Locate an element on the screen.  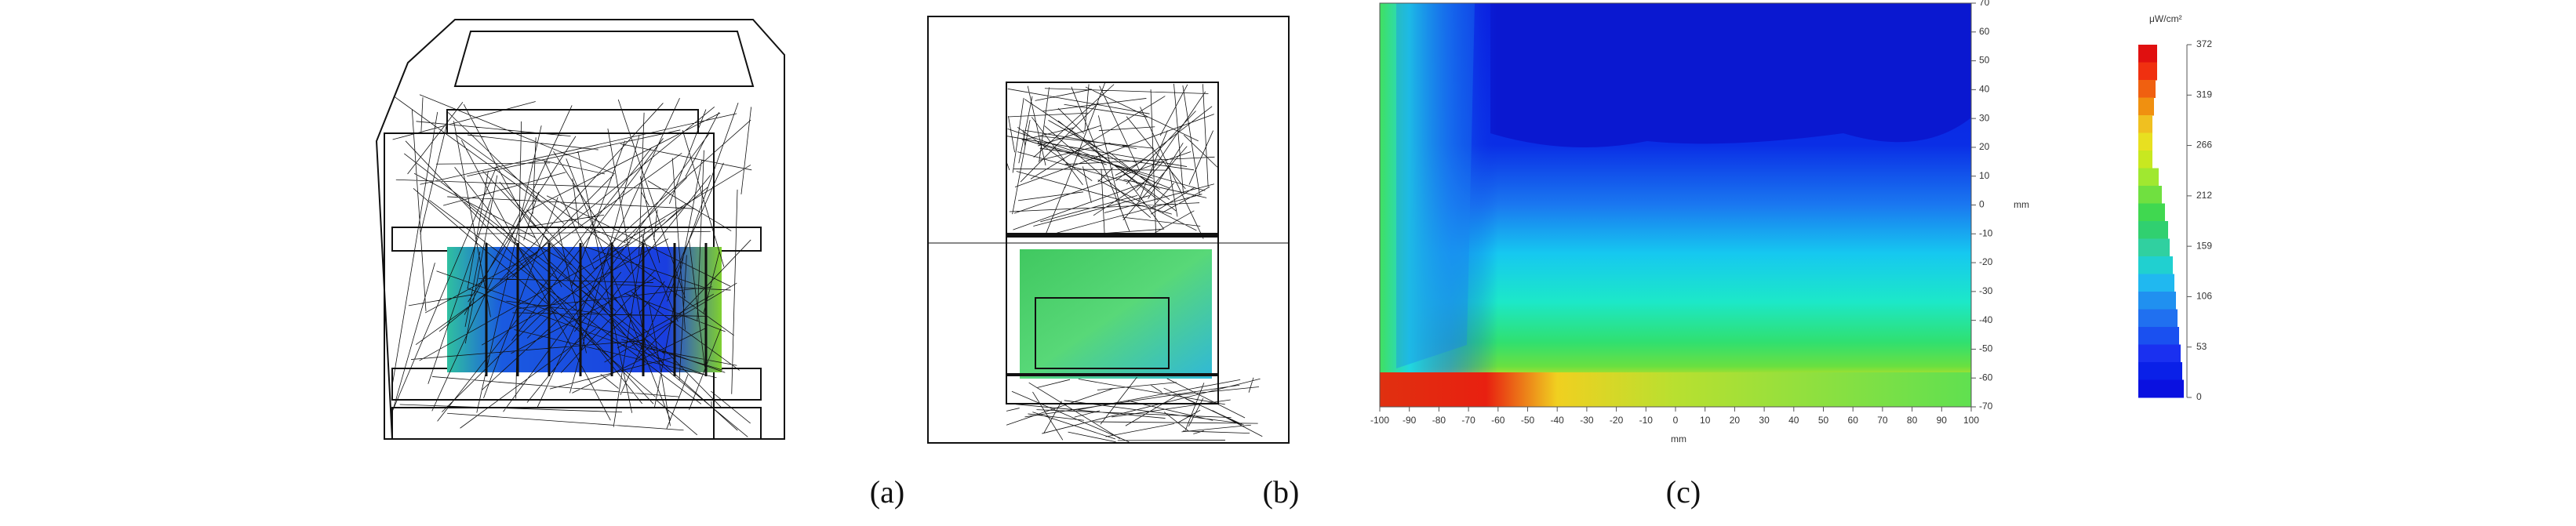
y-tick-label: -70 is located at coordinates (1986, 406).